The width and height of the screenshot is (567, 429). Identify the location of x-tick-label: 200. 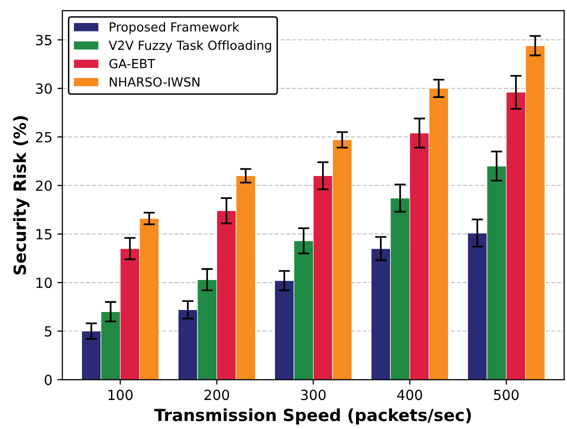
(217, 395).